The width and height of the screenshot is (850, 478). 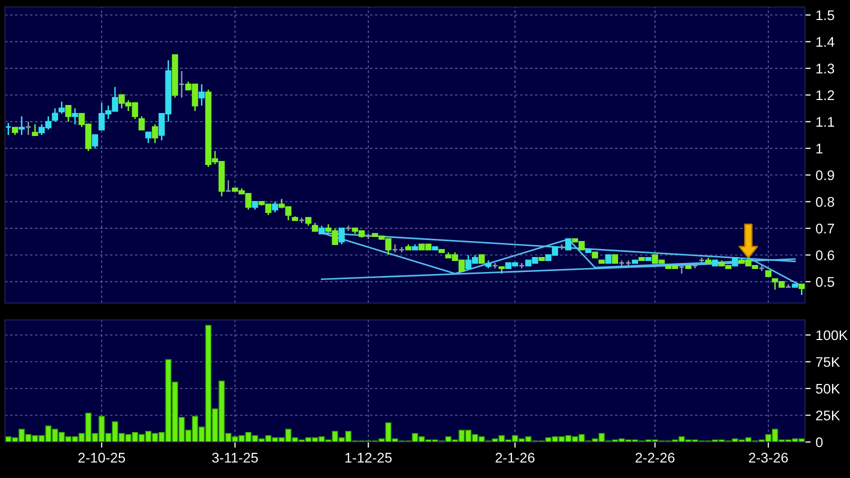 I want to click on x-tick-label: 2-10-25, so click(x=102, y=457).